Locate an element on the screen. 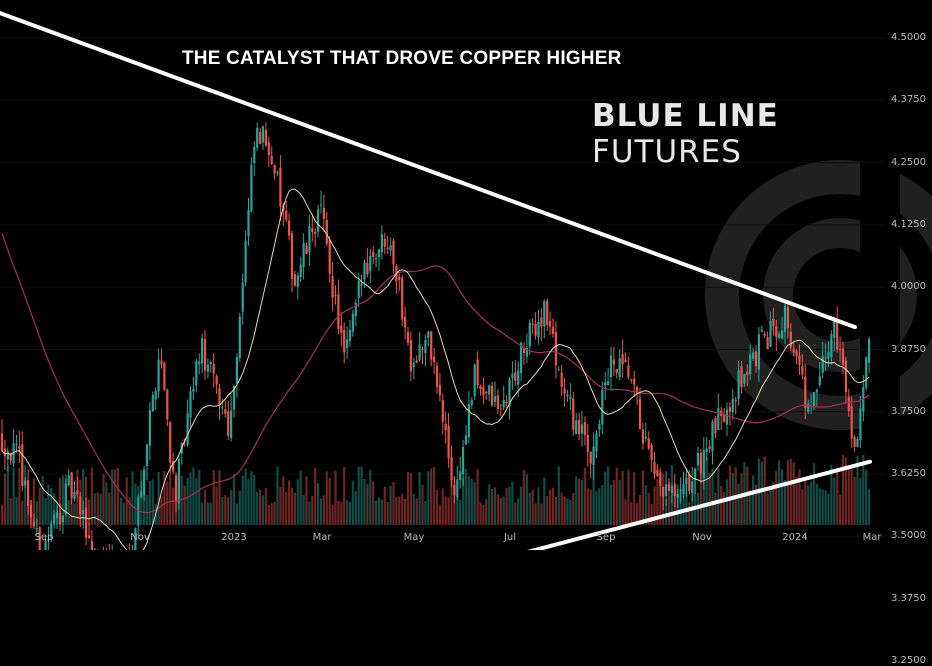 The image size is (932, 666). x-tick-label: Jul is located at coordinates (510, 537).